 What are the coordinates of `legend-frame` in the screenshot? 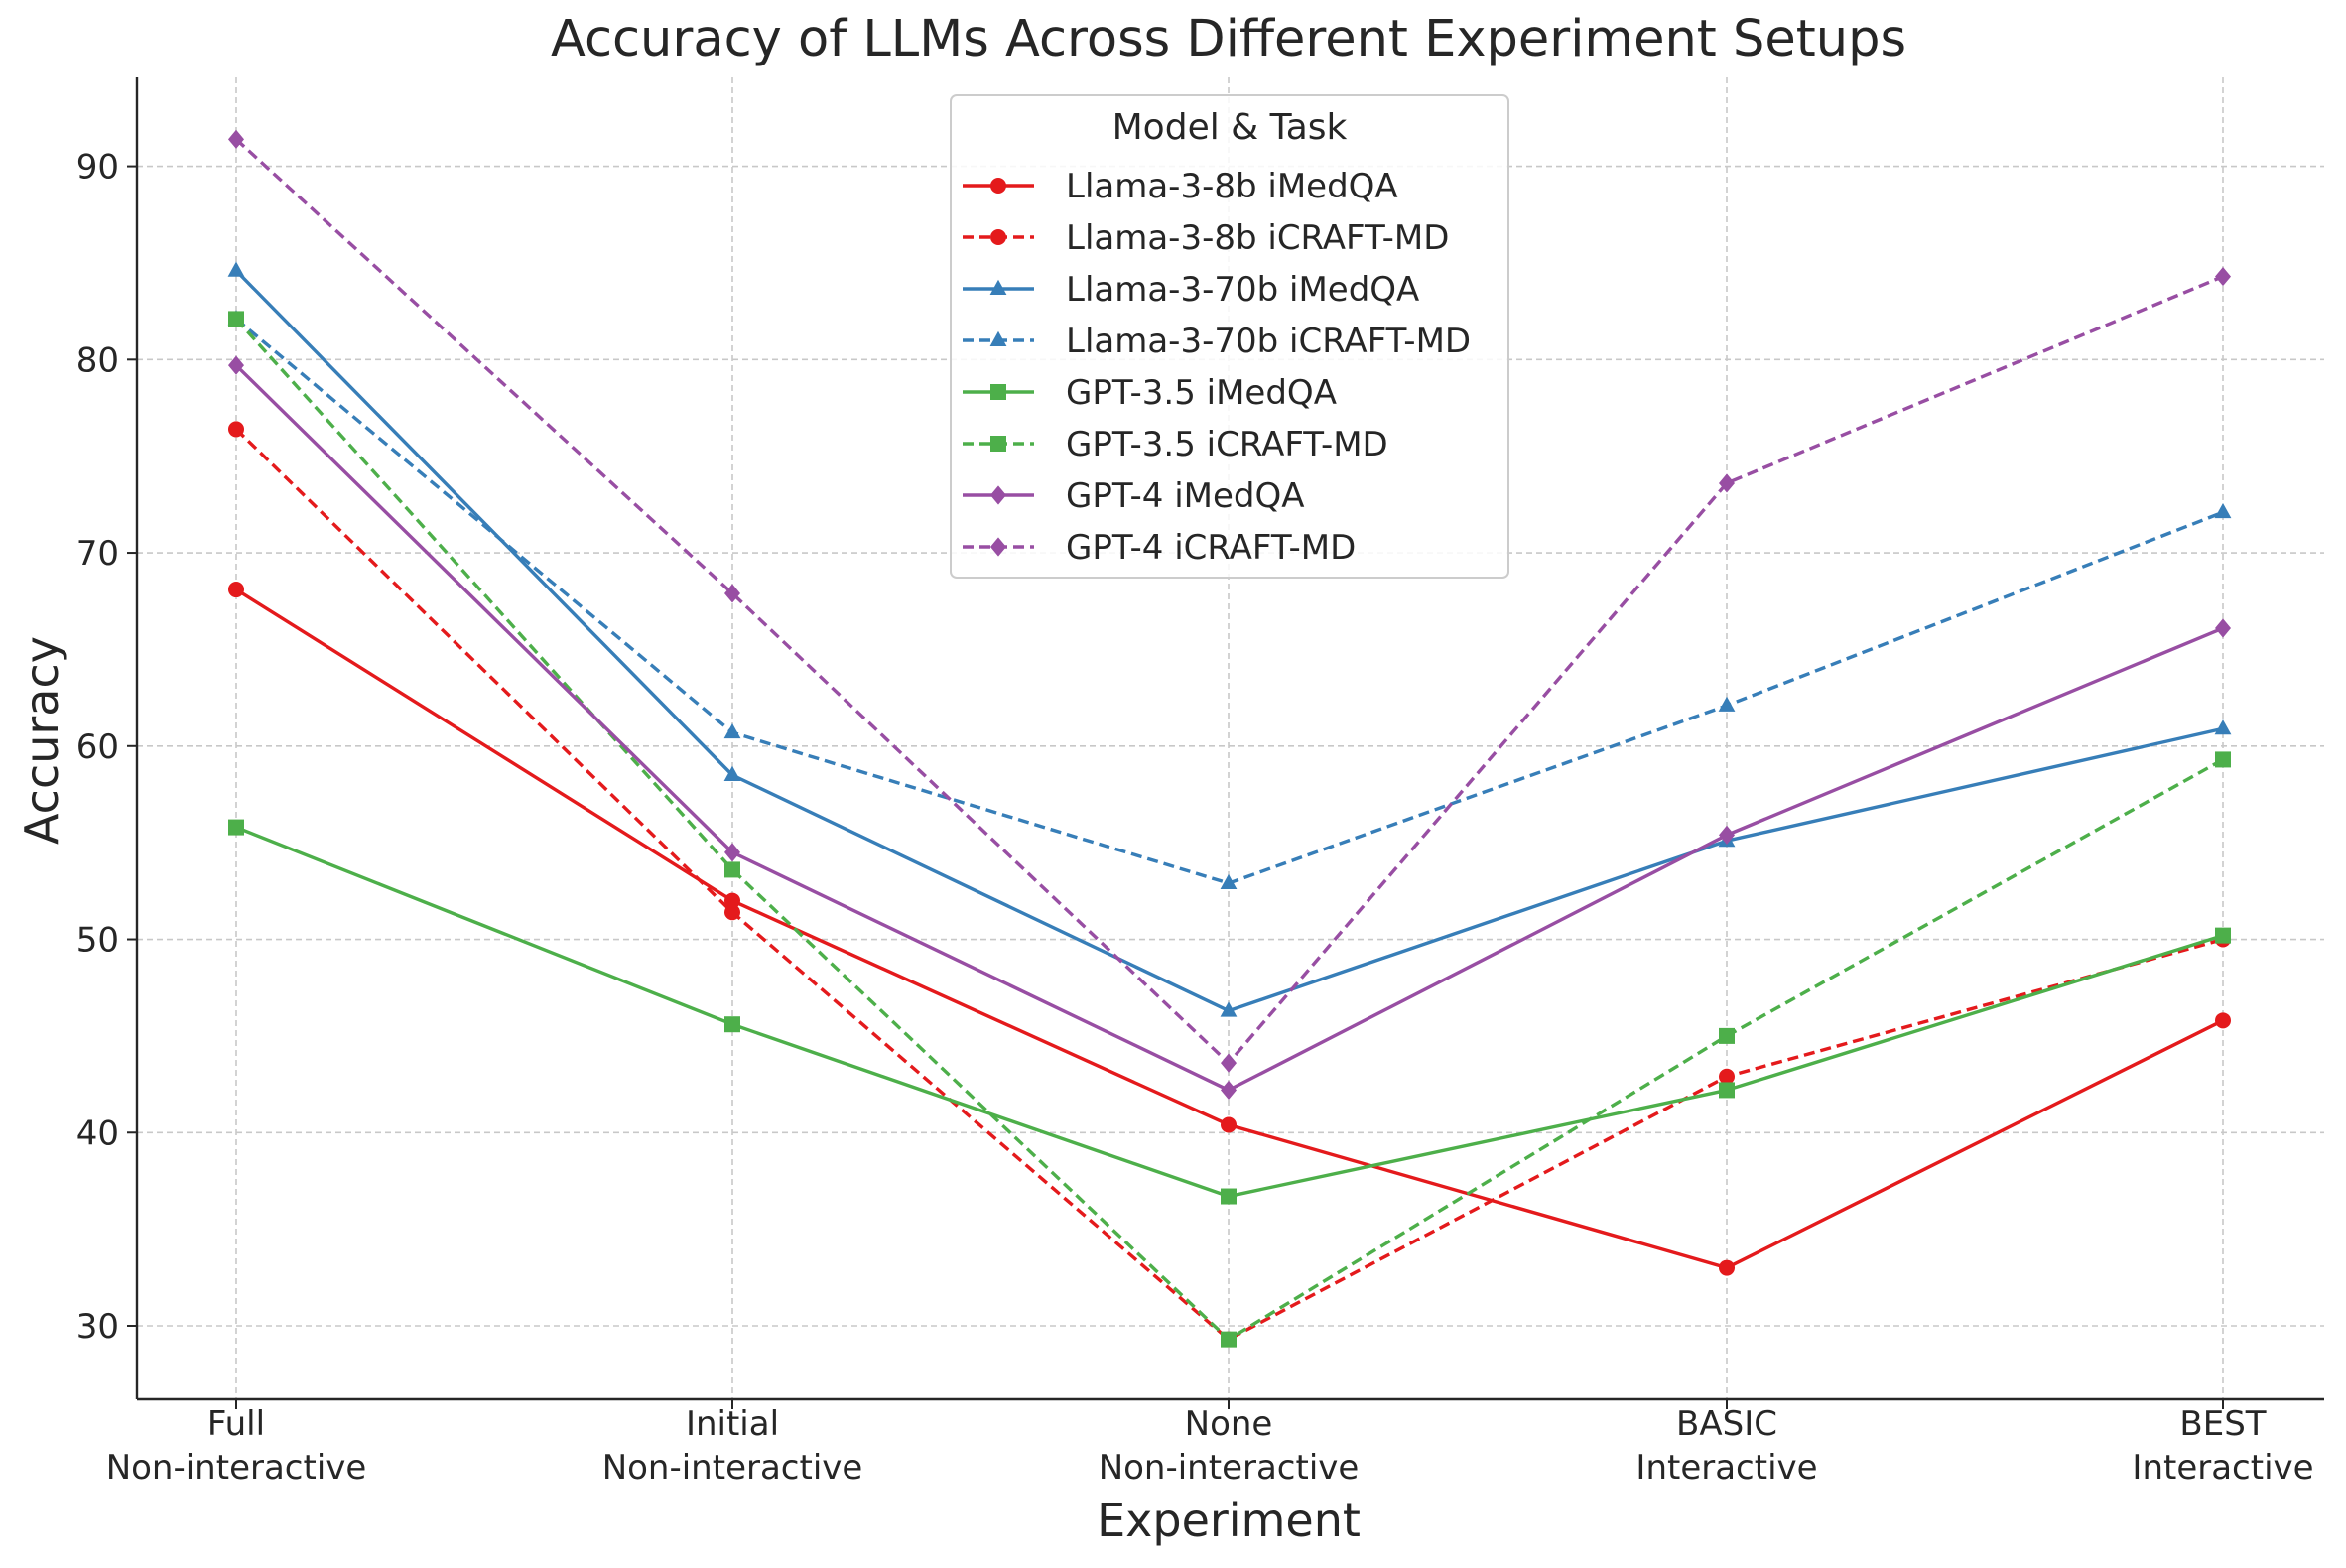 It's located at (1229, 336).